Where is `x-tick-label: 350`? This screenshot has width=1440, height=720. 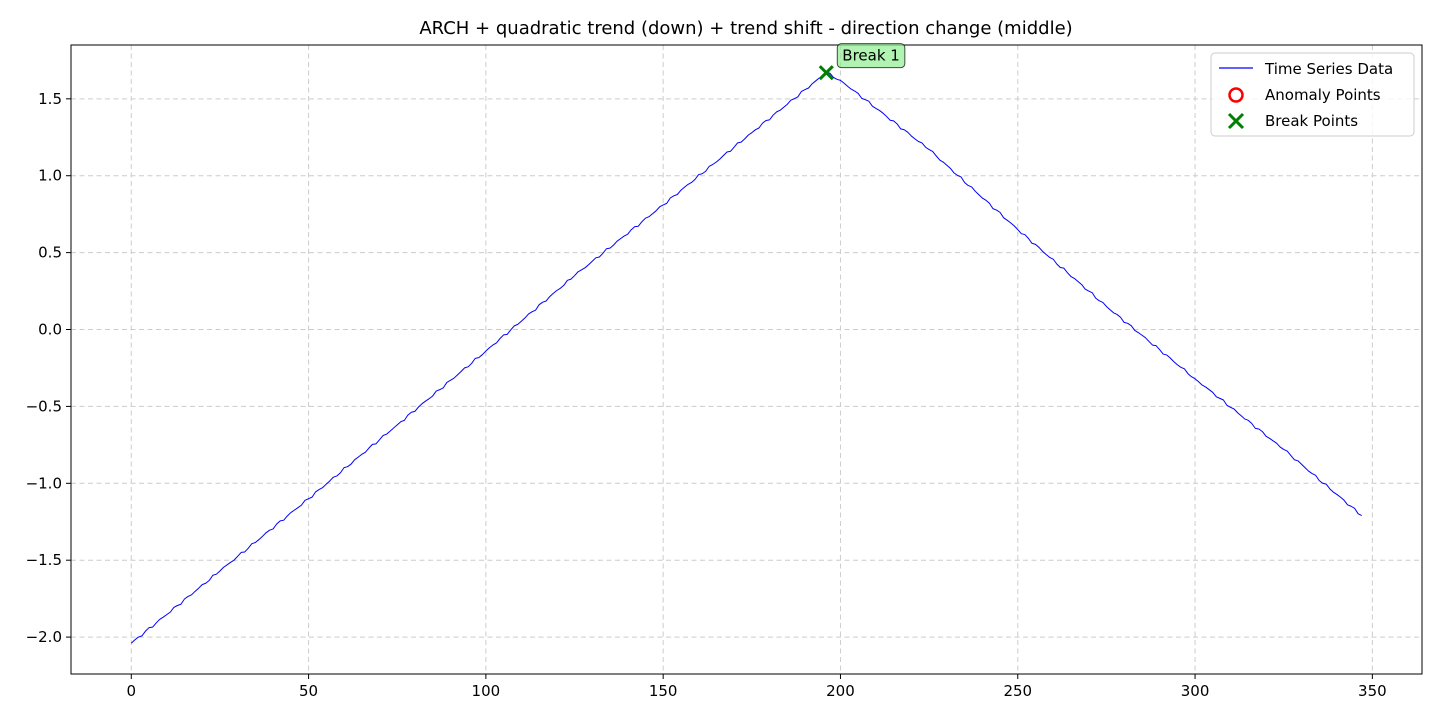 x-tick-label: 350 is located at coordinates (1372, 691).